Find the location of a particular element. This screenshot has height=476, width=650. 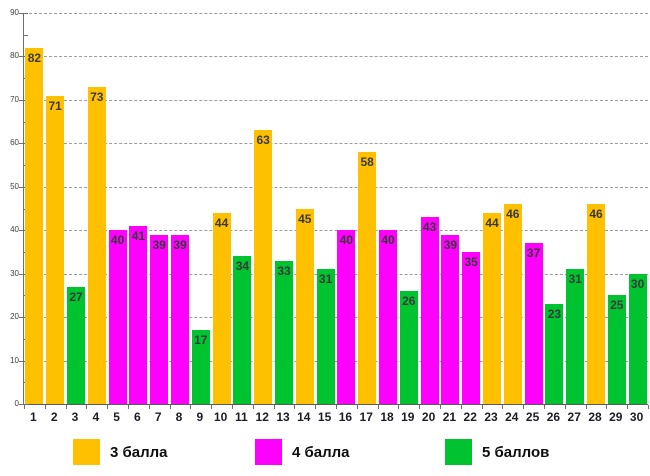

y-axis-tick-label: 90 is located at coordinates (14, 12).